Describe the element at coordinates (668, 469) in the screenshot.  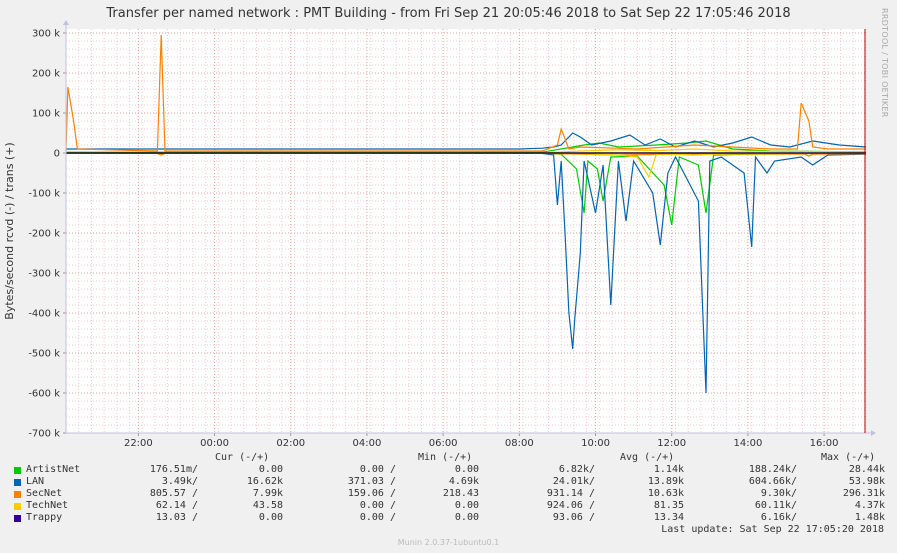
I see `legend-value-avg-t: 1.14k` at that location.